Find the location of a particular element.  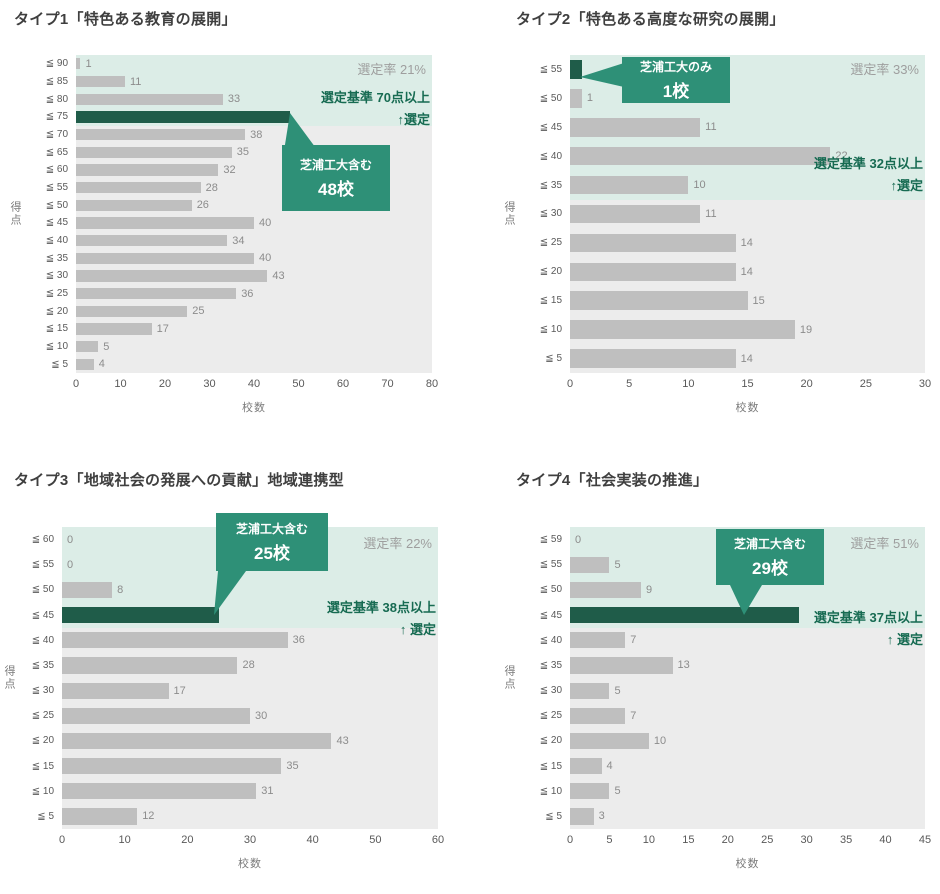

value-label: 13 is located at coordinates (683, 665).